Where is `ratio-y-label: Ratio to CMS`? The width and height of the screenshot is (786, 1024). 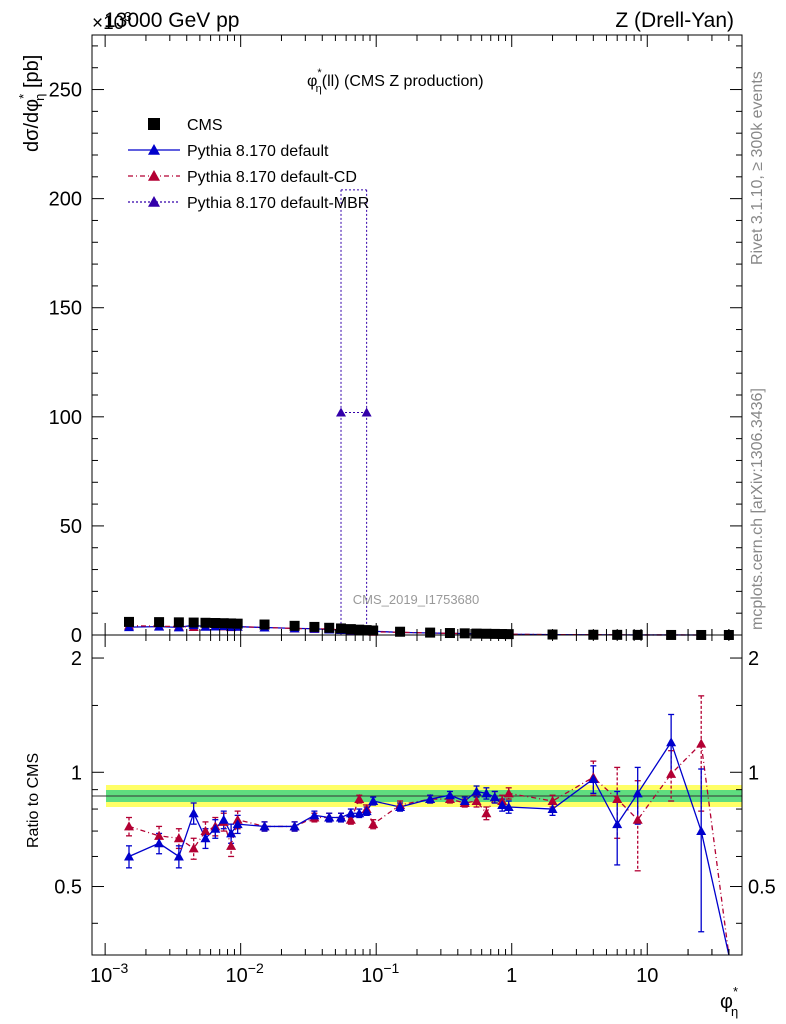
ratio-y-label: Ratio to CMS is located at coordinates (33, 800).